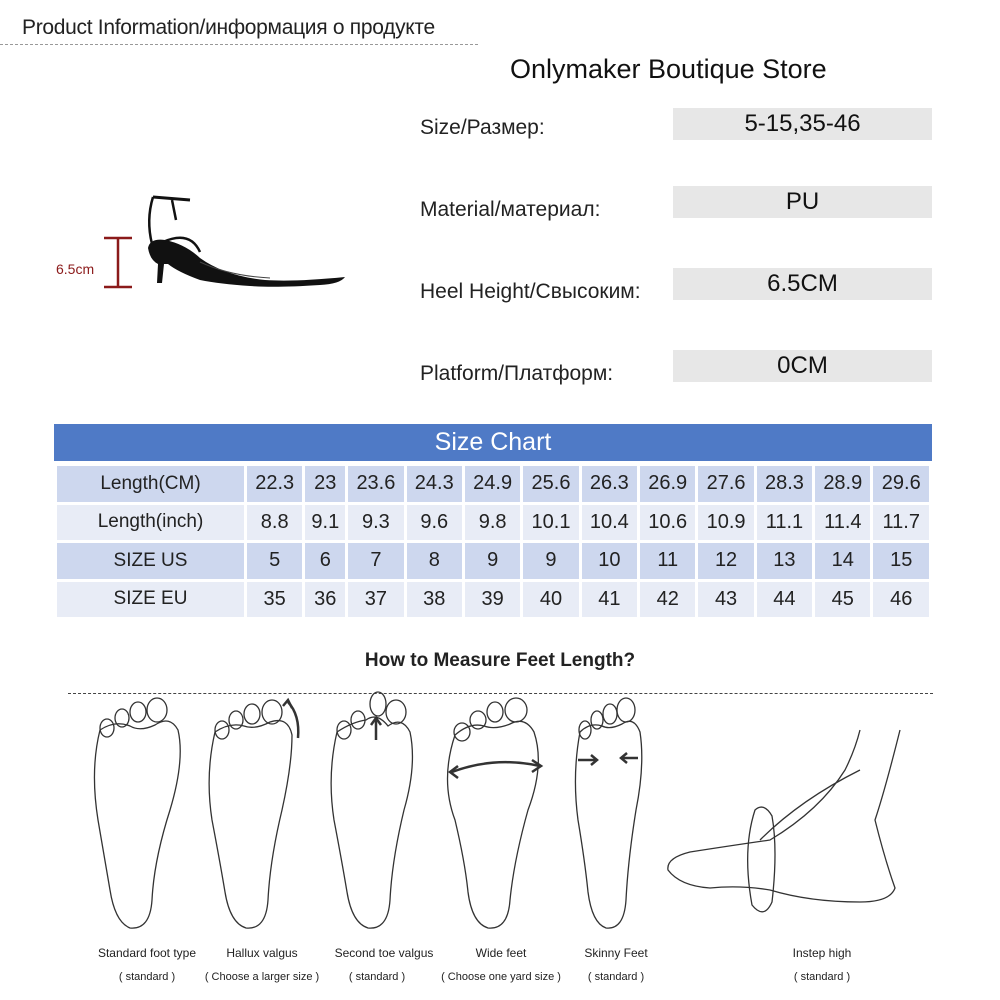 This screenshot has height=1000, width=1000. I want to click on spec-material-label: Material/материал:, so click(510, 209).